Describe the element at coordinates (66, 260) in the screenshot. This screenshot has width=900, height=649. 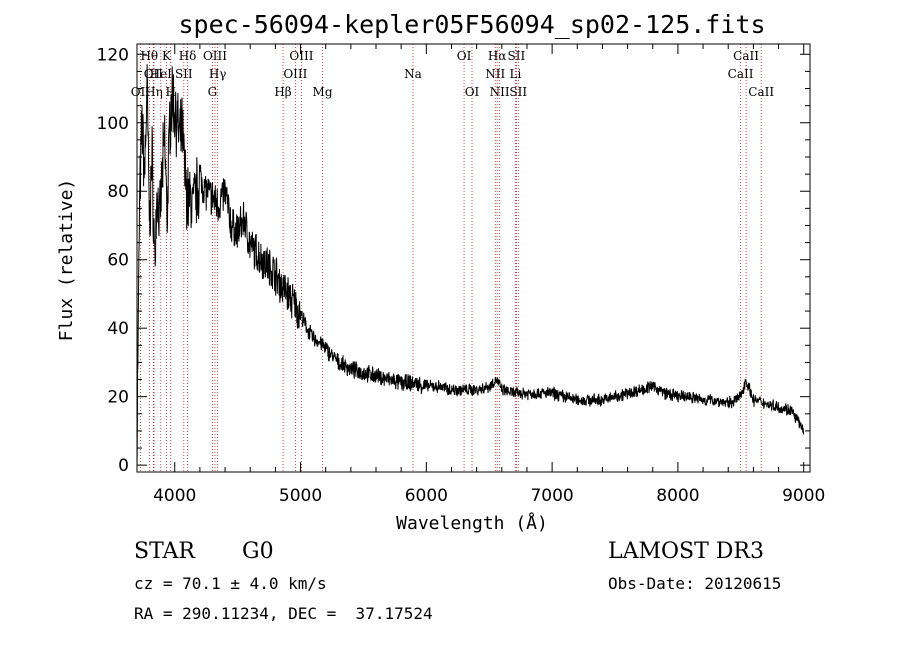
I see `y-axis-label: Flux (relative)` at that location.